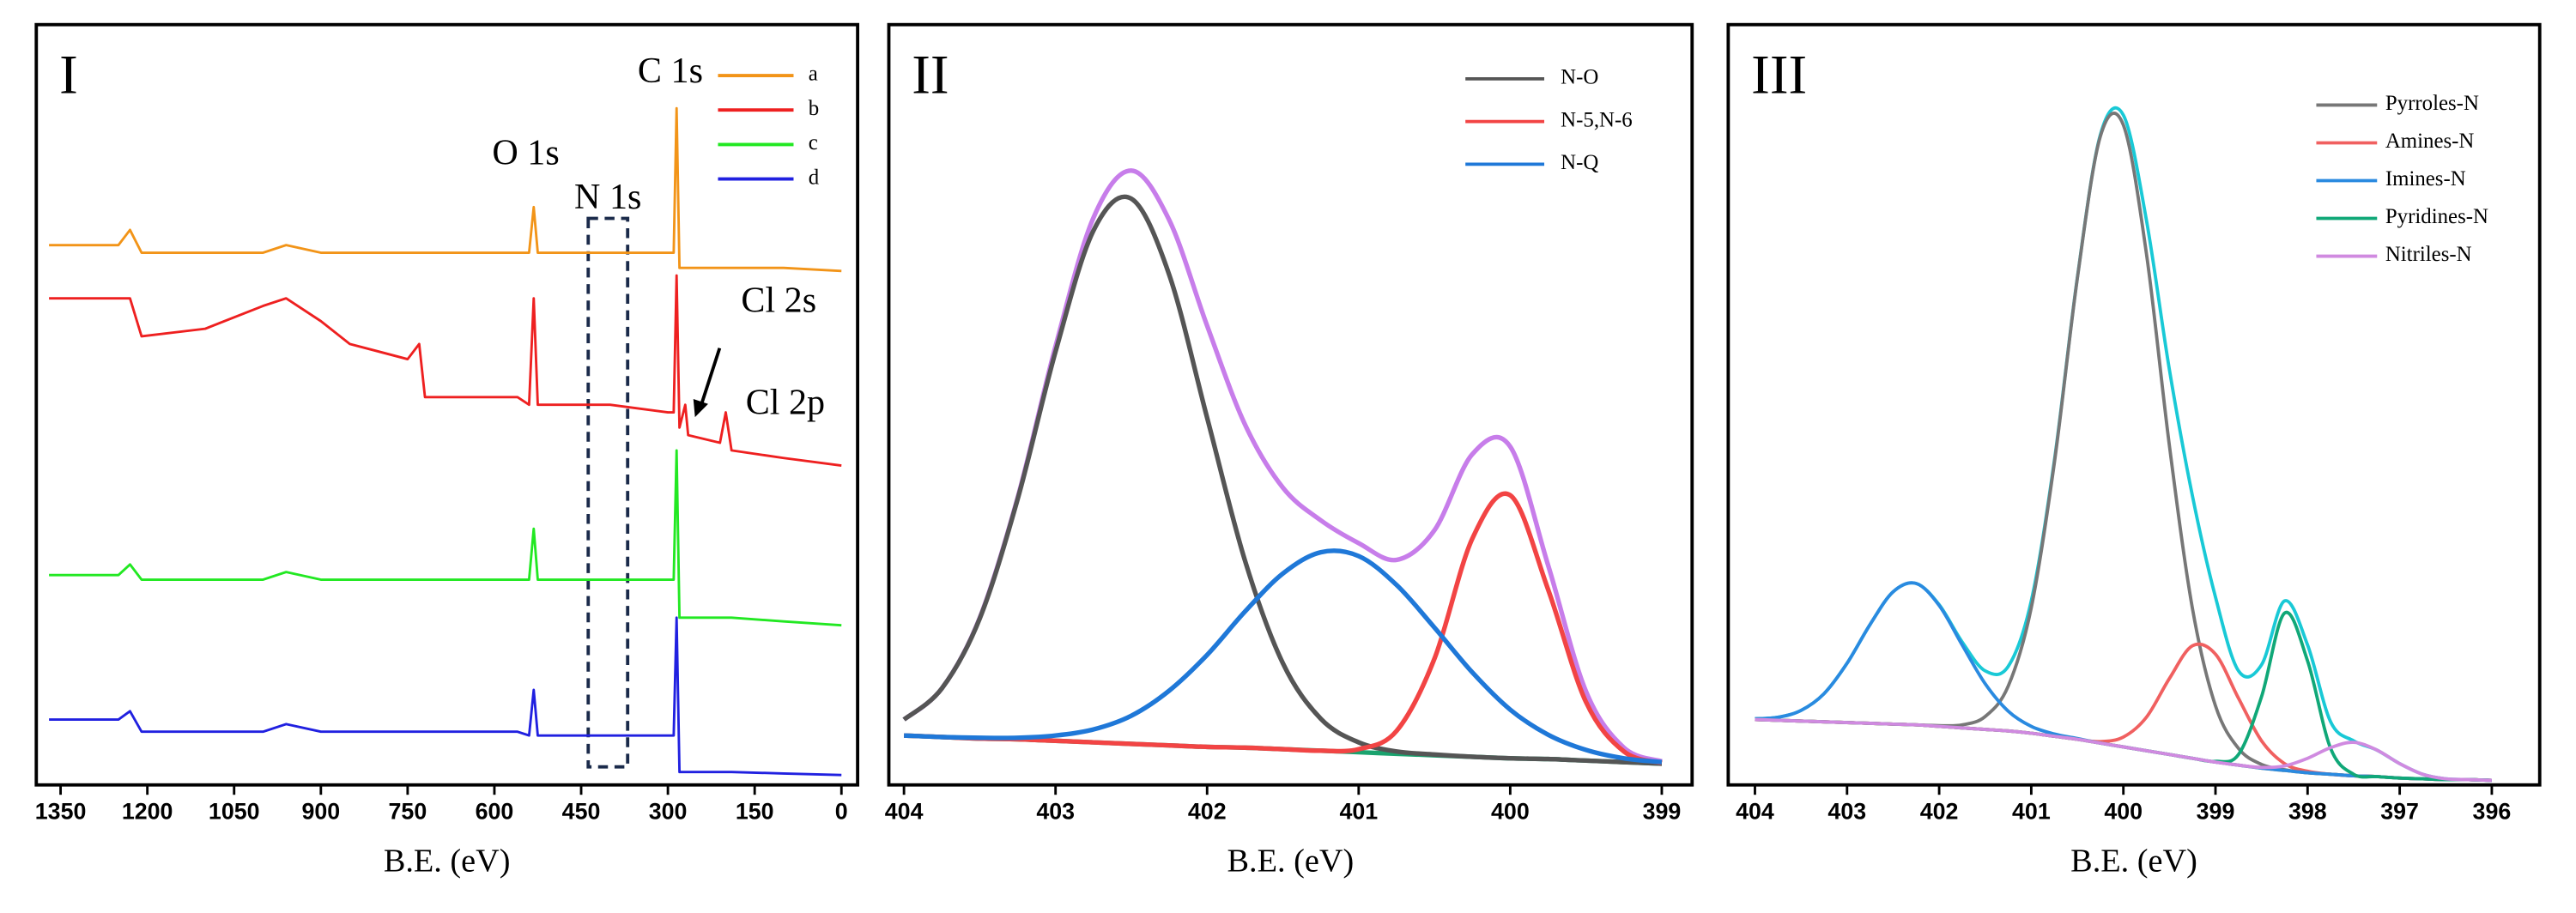 The image size is (2576, 913). What do you see at coordinates (1579, 162) in the screenshot?
I see `legend-label: N-Q` at bounding box center [1579, 162].